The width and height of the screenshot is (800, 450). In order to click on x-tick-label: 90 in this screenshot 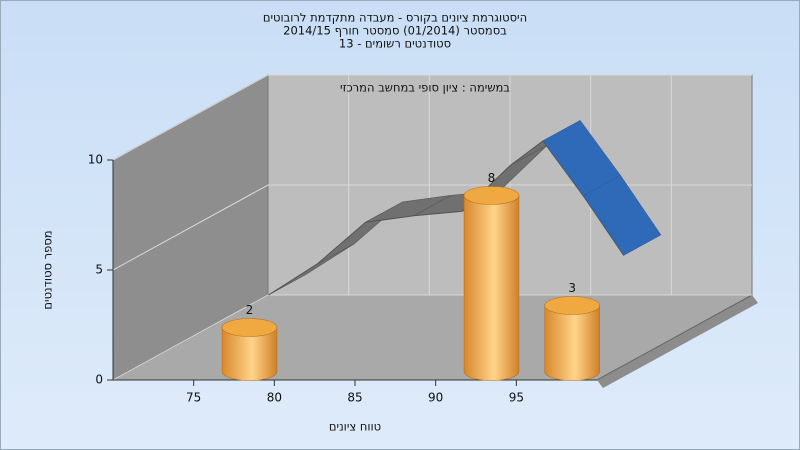, I will do `click(435, 398)`.